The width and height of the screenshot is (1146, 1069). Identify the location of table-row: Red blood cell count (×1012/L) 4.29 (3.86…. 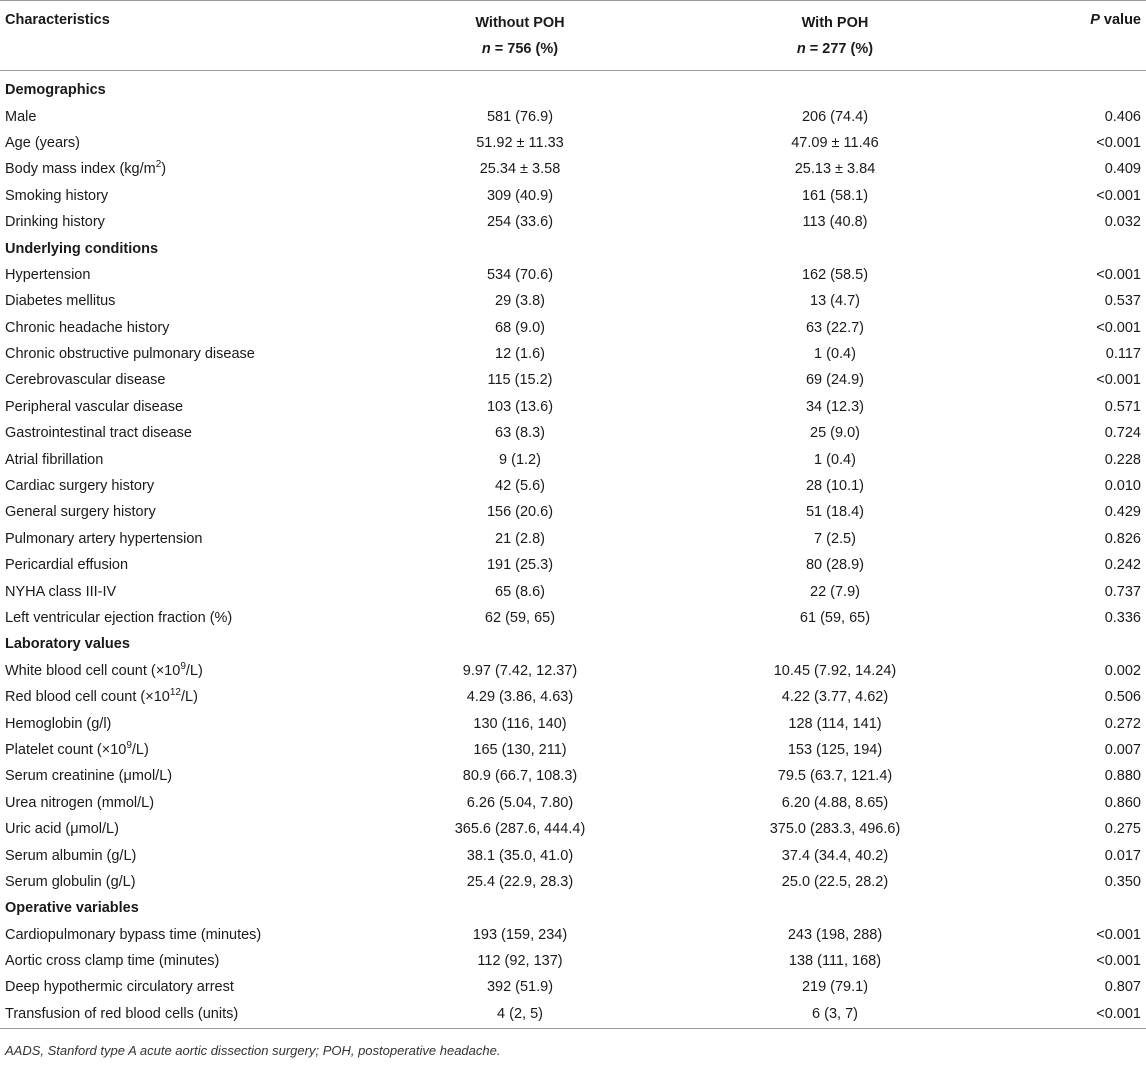
(573, 697).